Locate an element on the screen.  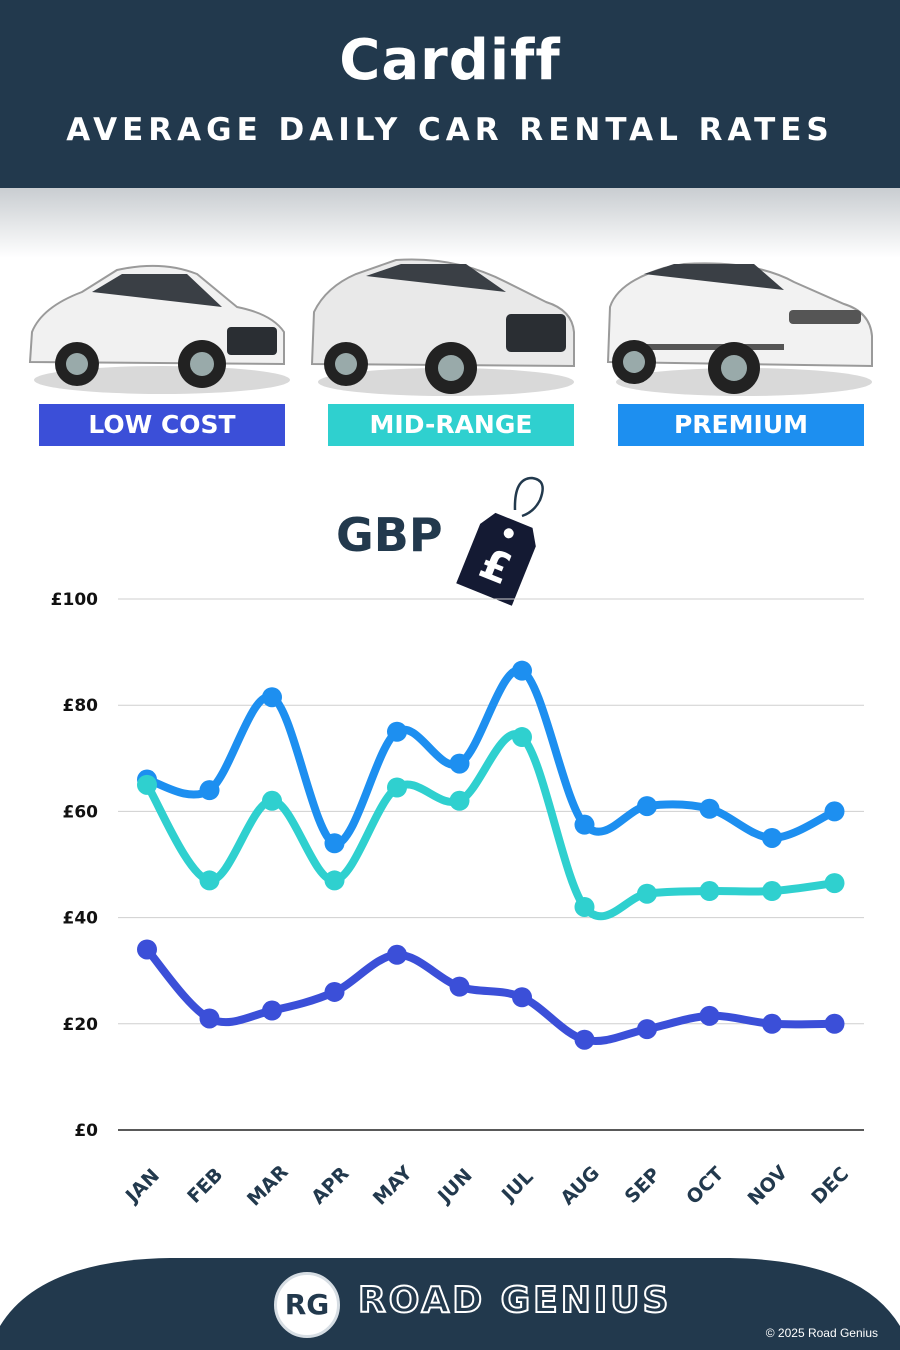
x-tick-label: FEB is located at coordinates (205, 1186).